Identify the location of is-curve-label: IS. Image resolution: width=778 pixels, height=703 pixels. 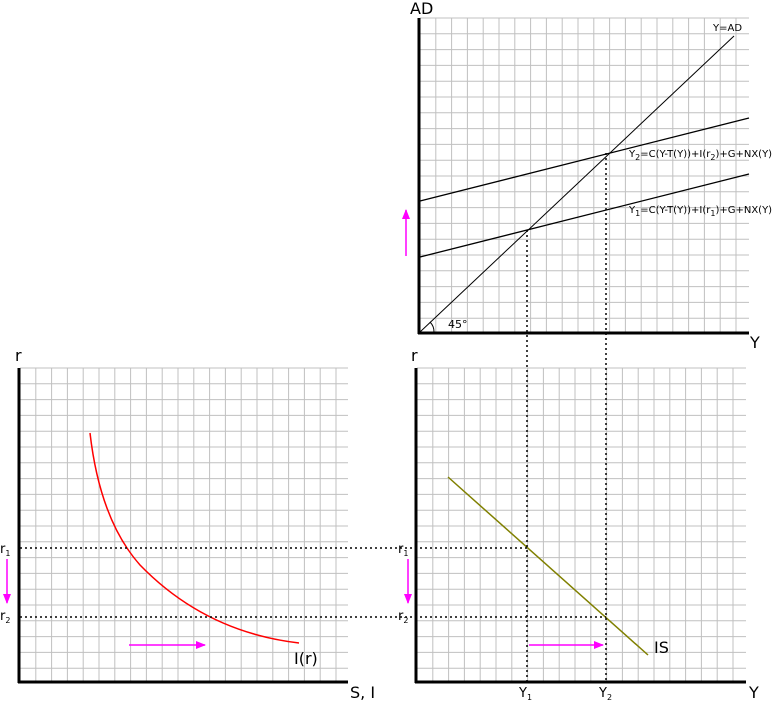
(661, 647).